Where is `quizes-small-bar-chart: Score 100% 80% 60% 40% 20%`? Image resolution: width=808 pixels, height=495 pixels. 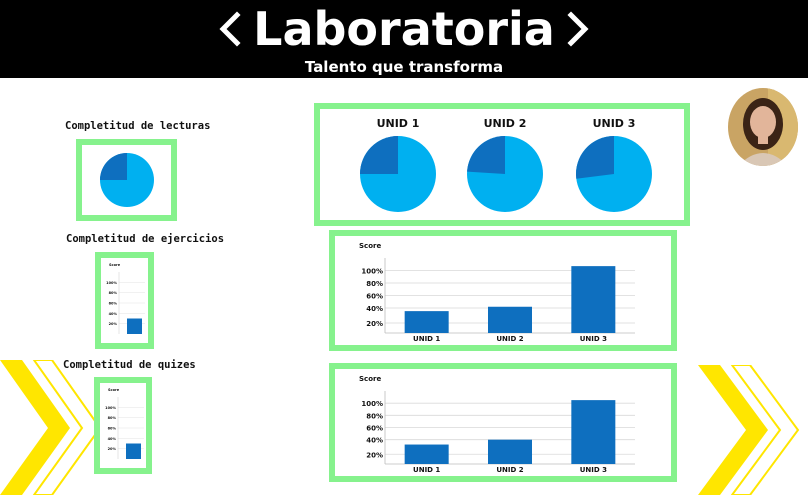 quizes-small-bar-chart: Score 100% 80% 60% 40% 20% is located at coordinates (124, 423).